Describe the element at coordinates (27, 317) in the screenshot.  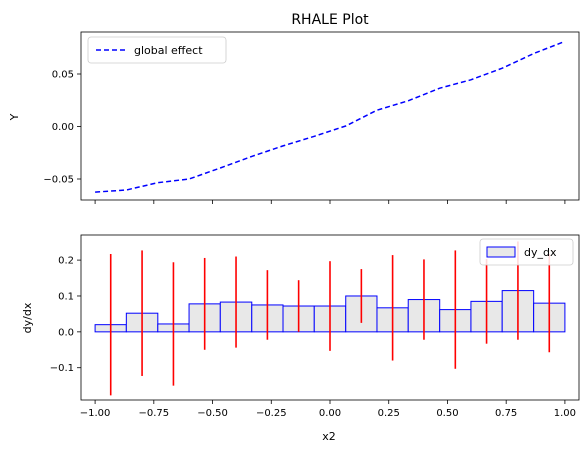
I see `bottom-ylabel: dy/dx` at that location.